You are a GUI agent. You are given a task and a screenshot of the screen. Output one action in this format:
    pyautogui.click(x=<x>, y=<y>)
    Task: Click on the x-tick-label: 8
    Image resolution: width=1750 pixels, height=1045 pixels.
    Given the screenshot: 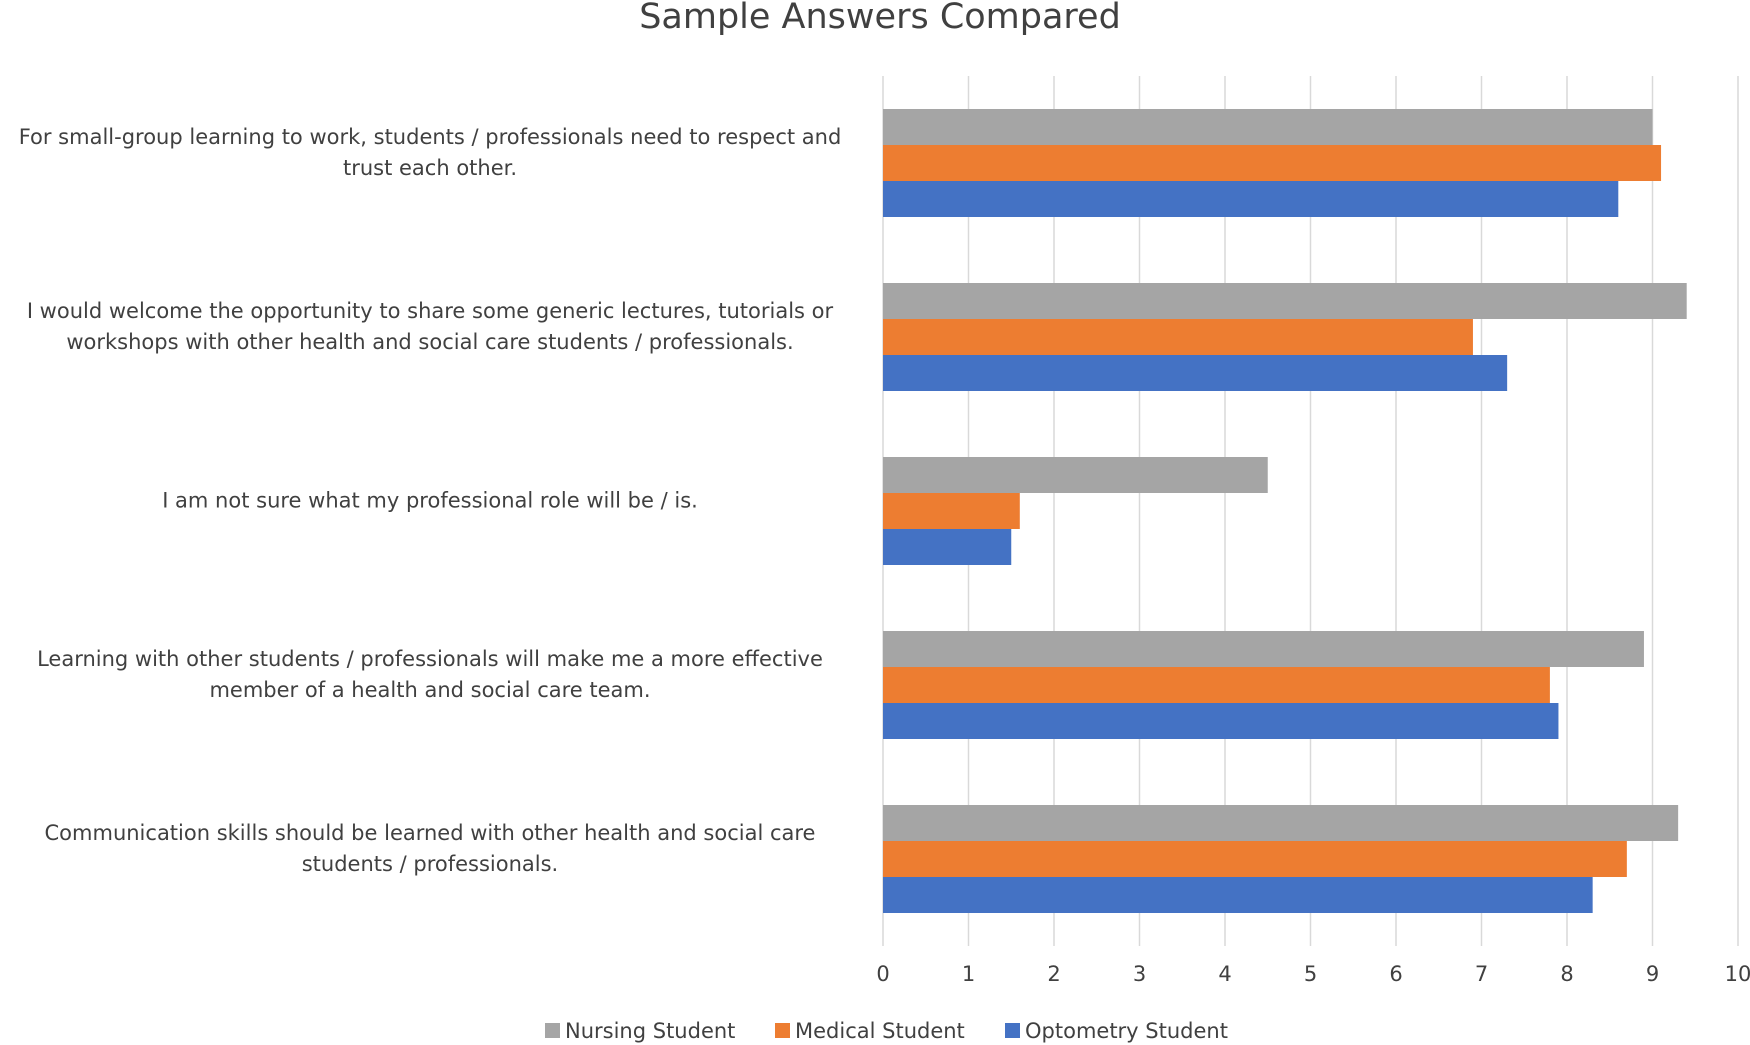 What is the action you would take?
    pyautogui.click(x=1566, y=974)
    